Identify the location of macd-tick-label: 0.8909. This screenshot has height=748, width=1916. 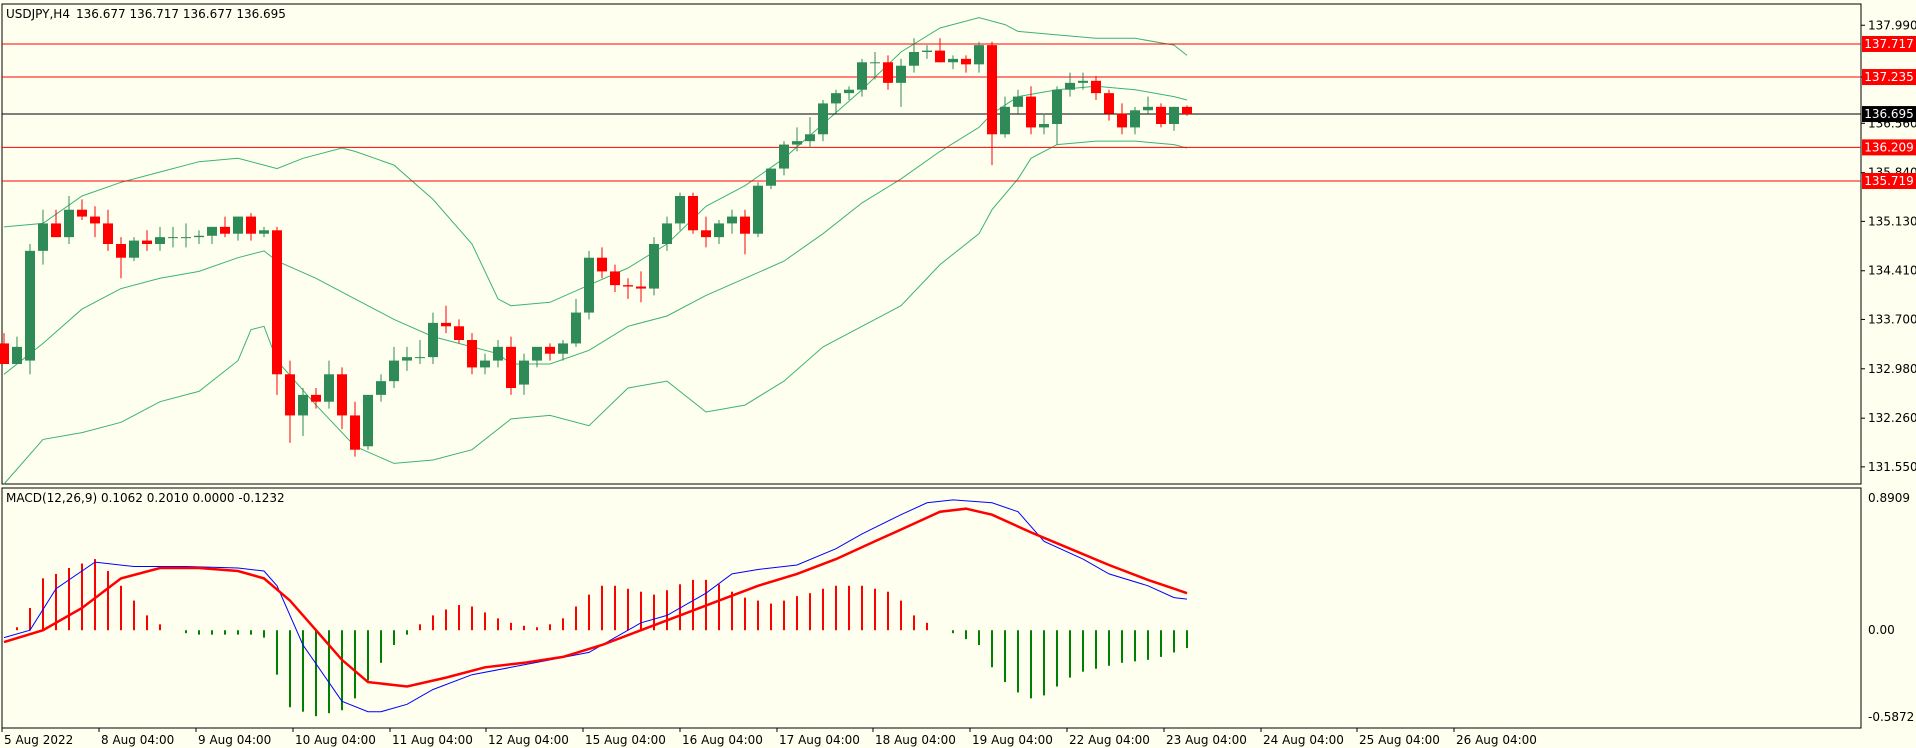
(1889, 498).